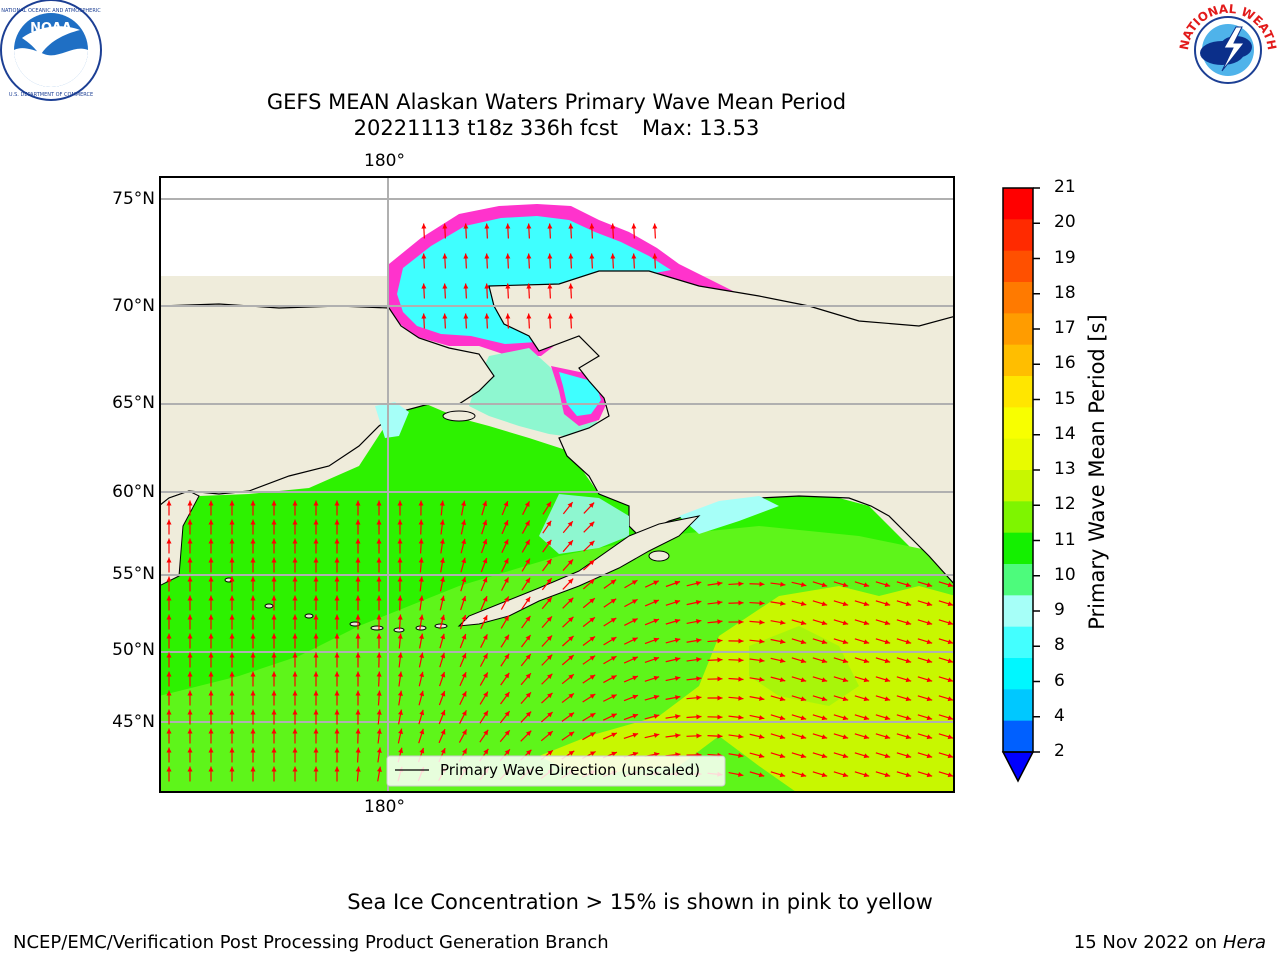 Image resolution: width=1280 pixels, height=960 pixels. What do you see at coordinates (51, 95) in the screenshot?
I see `svg-text: U.S. DEPARTMENT OF COMMERCE` at bounding box center [51, 95].